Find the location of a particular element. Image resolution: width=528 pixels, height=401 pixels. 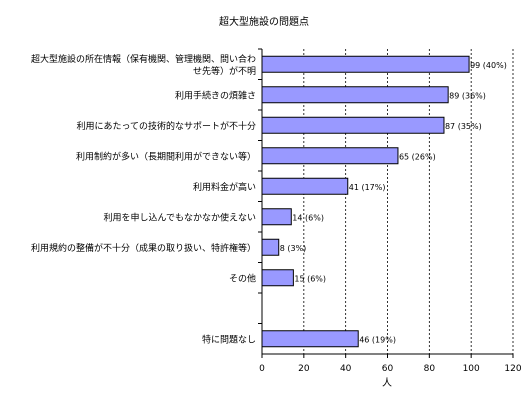

category-label: 利用手続きの煩雑さ is located at coordinates (215, 95).